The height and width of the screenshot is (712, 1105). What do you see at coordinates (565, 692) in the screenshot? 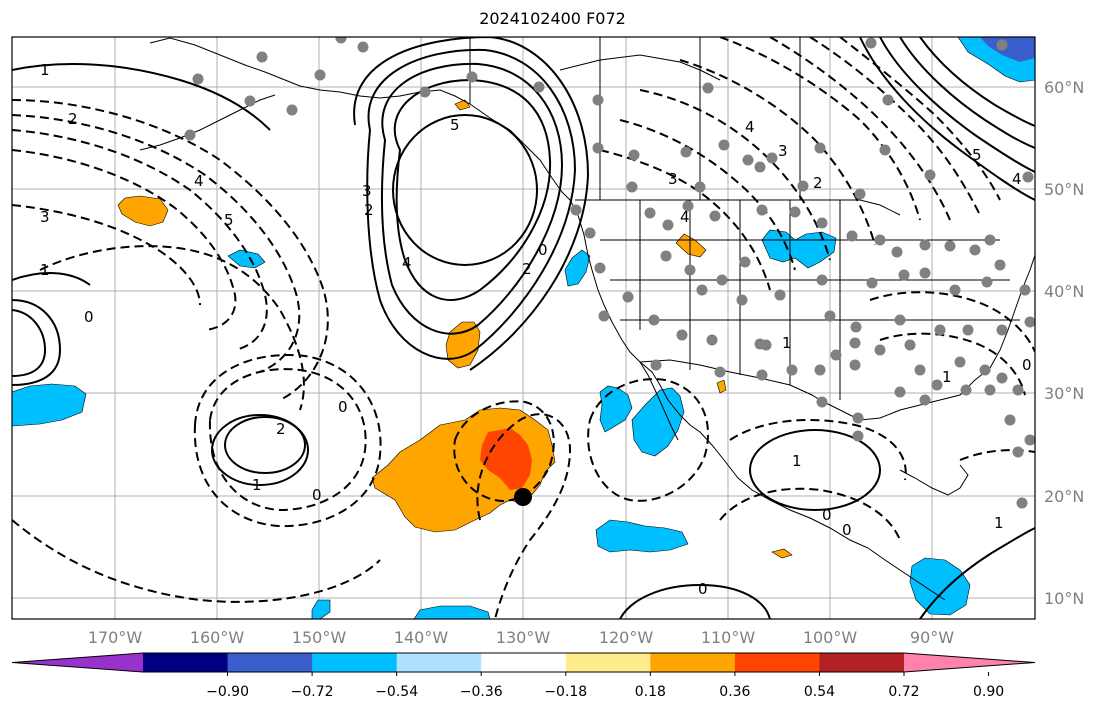
I see `colorbar-tick-label: −0.18` at bounding box center [565, 692].